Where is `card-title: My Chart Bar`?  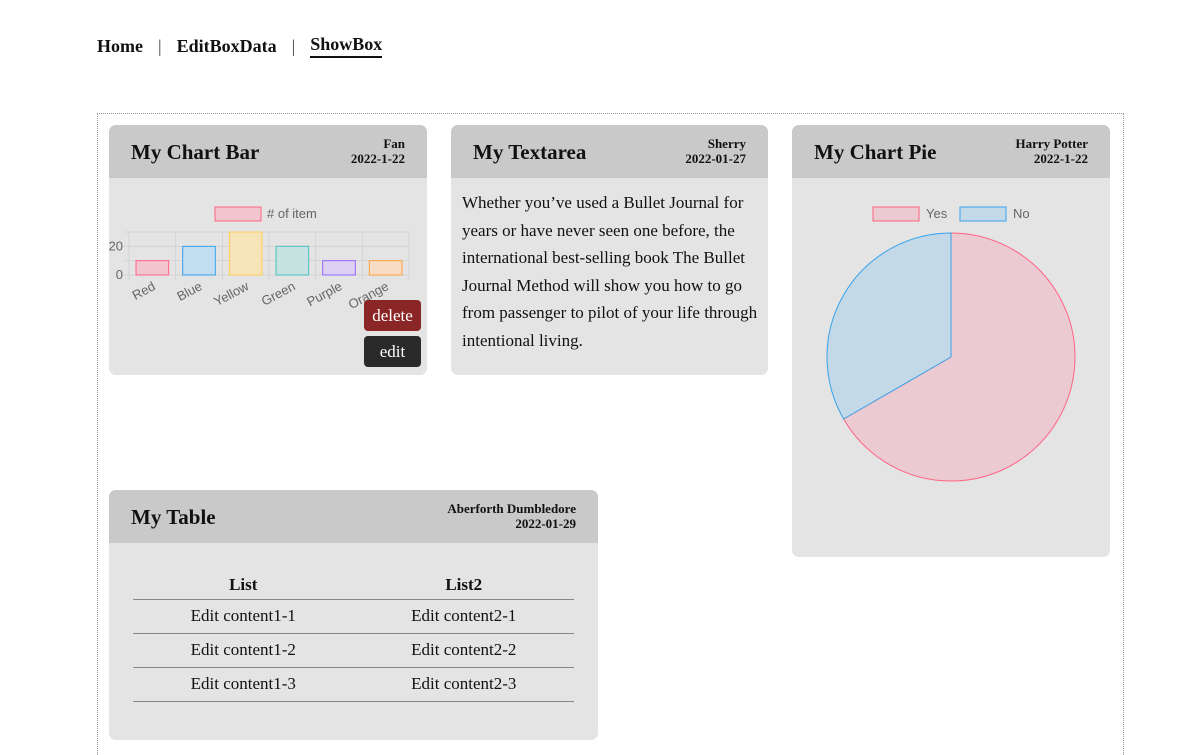
card-title: My Chart Bar is located at coordinates (195, 152).